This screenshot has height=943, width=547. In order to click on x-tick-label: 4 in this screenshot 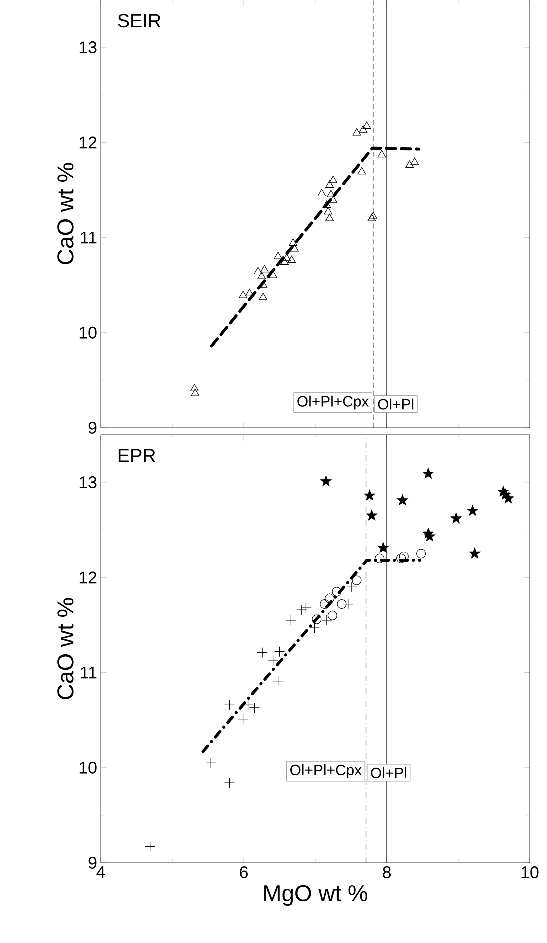, I will do `click(101, 872)`.